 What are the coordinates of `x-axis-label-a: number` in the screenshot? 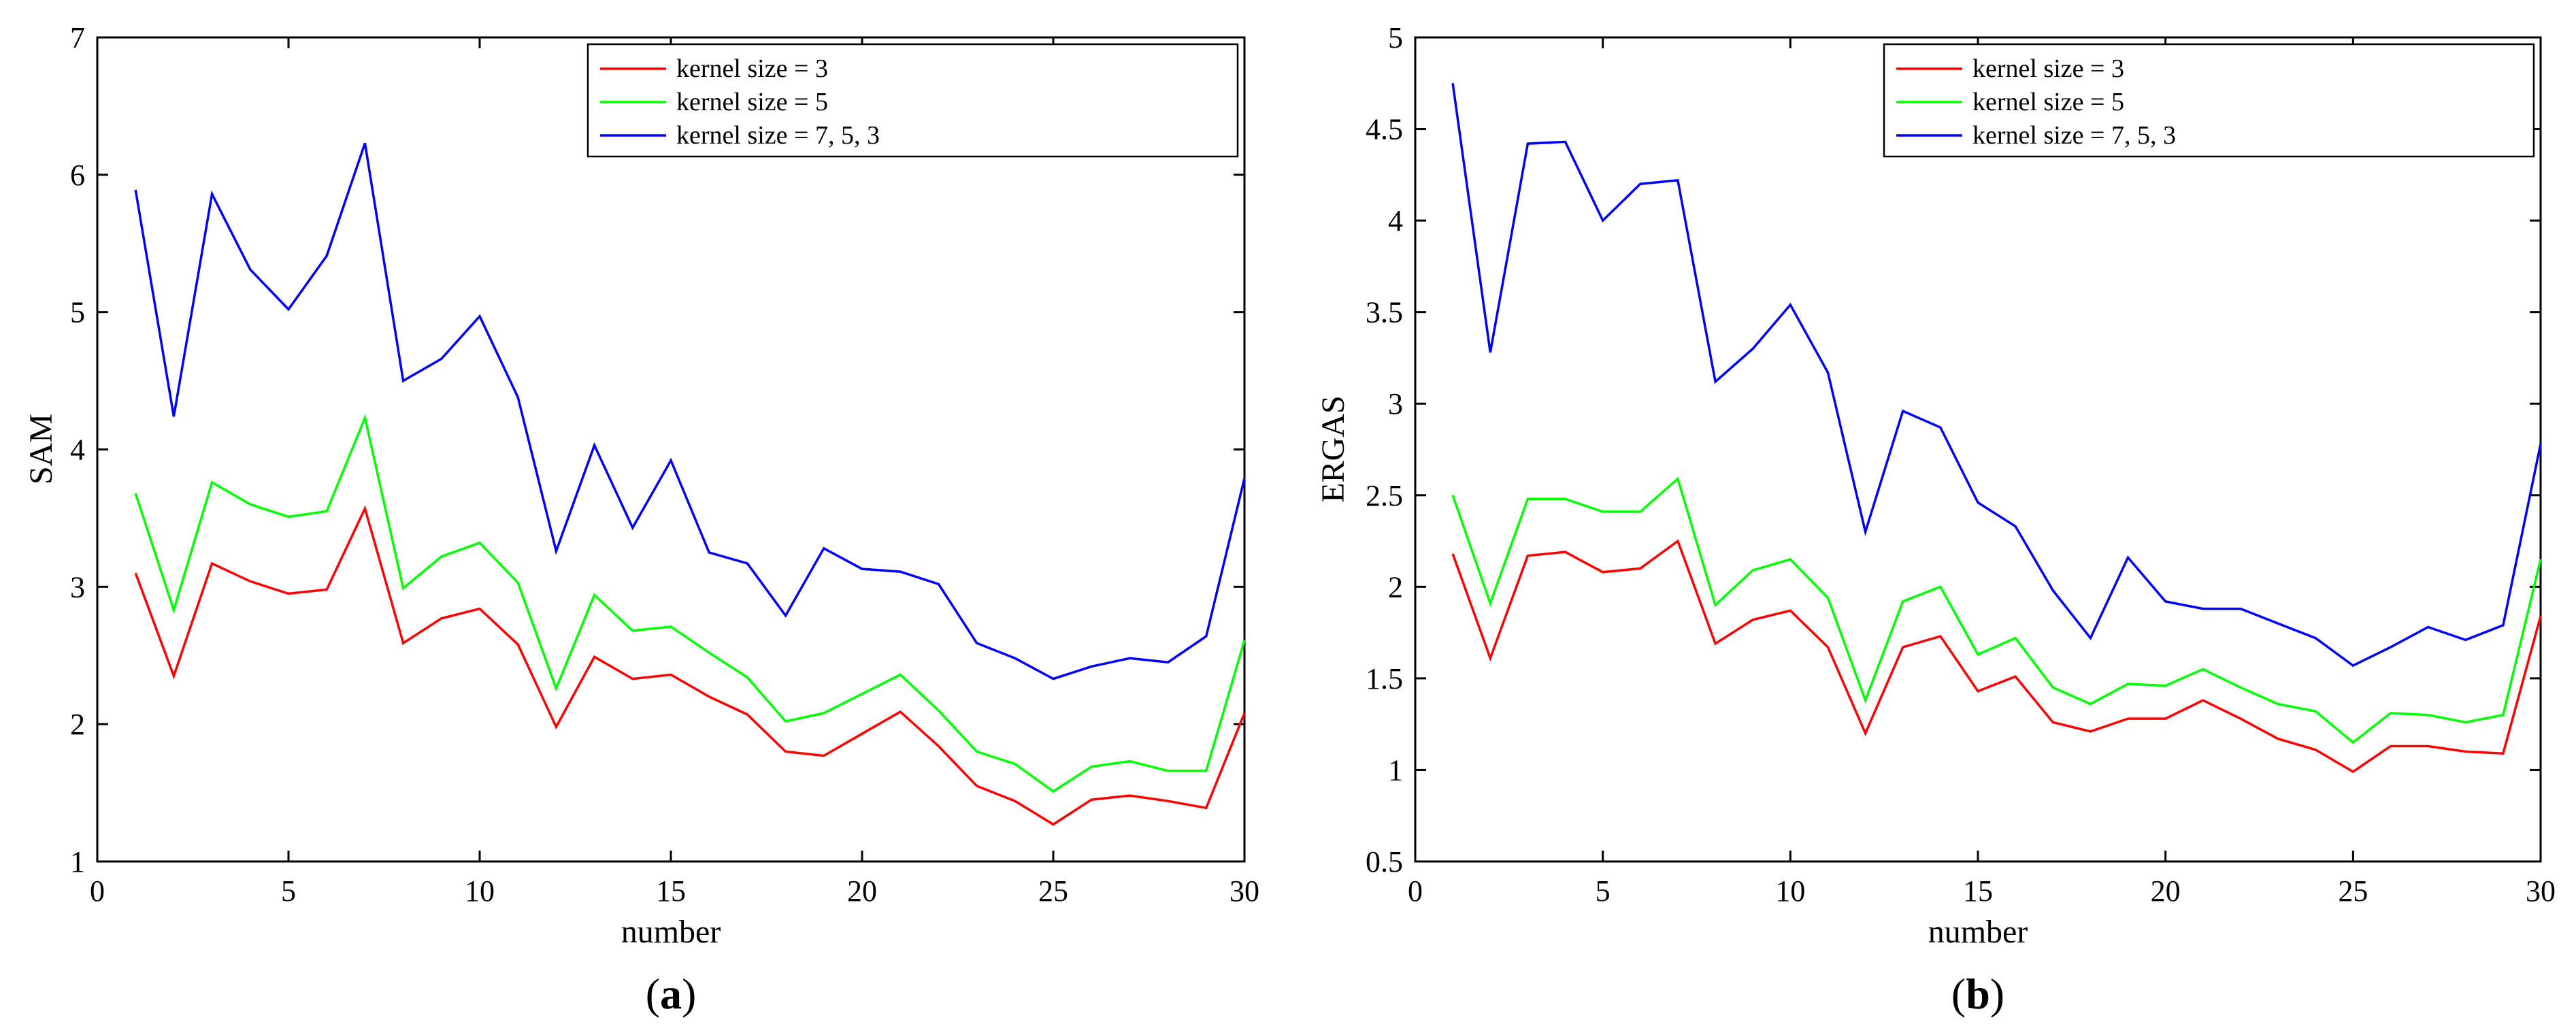 It's located at (671, 932).